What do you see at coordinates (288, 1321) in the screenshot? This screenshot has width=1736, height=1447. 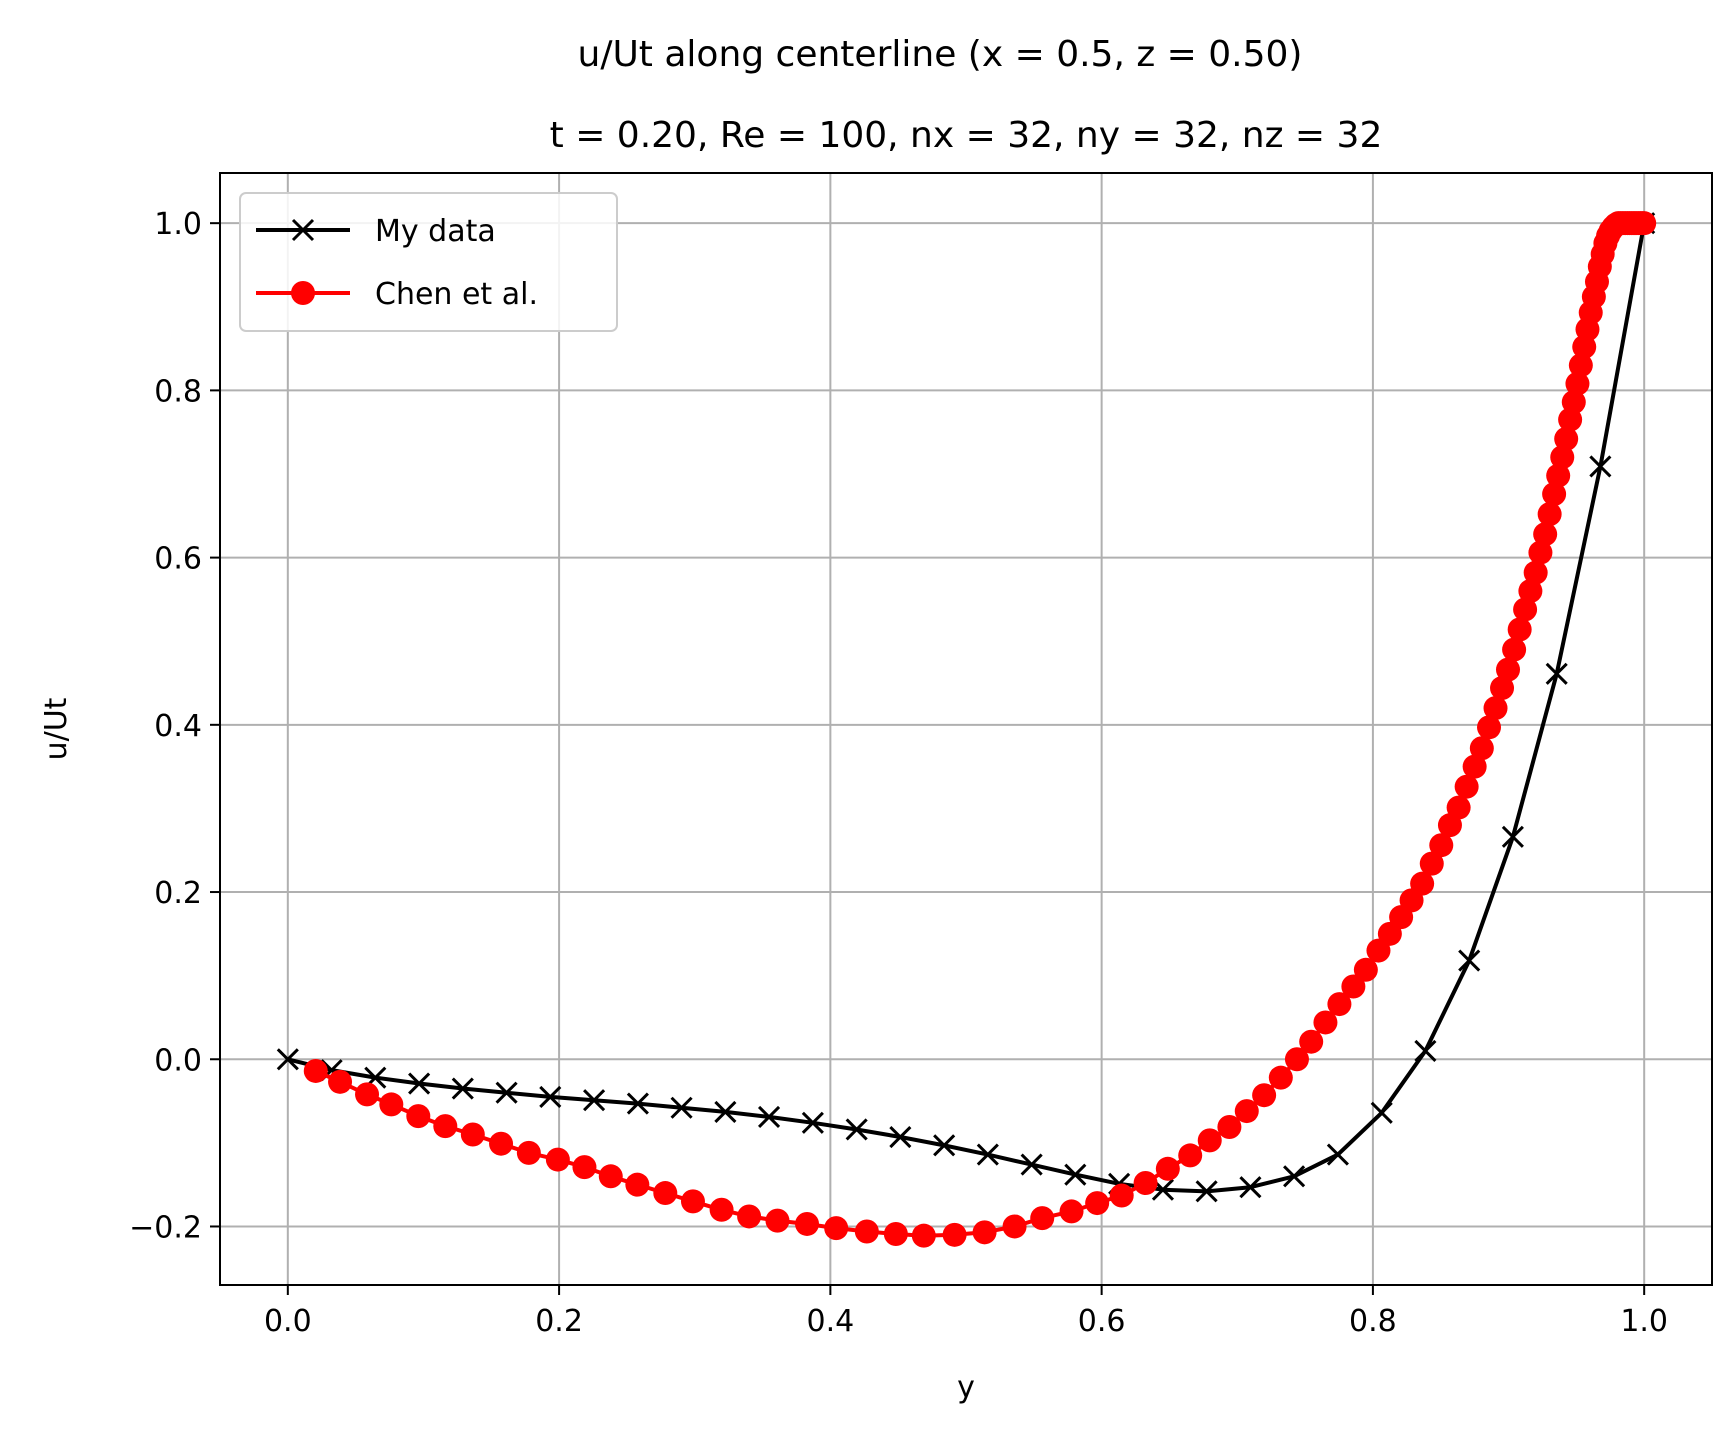 I see `x-tick-label: 0.0` at bounding box center [288, 1321].